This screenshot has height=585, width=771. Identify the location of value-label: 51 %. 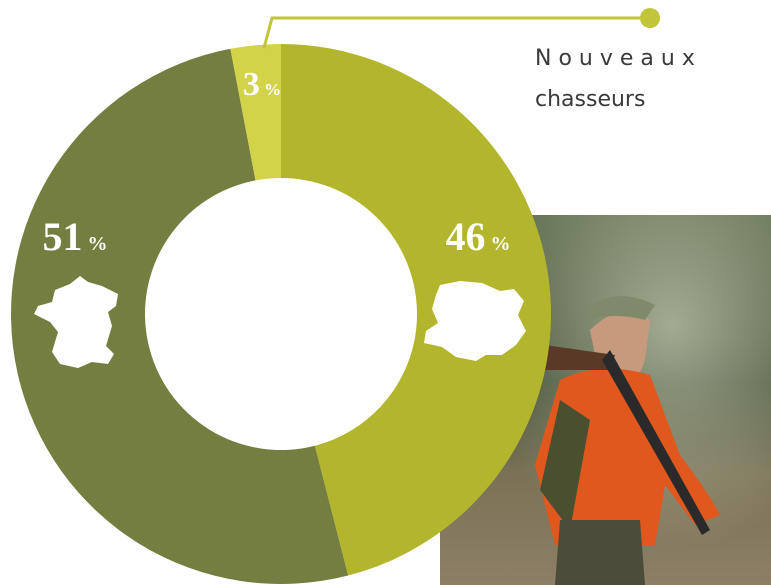
(75, 236).